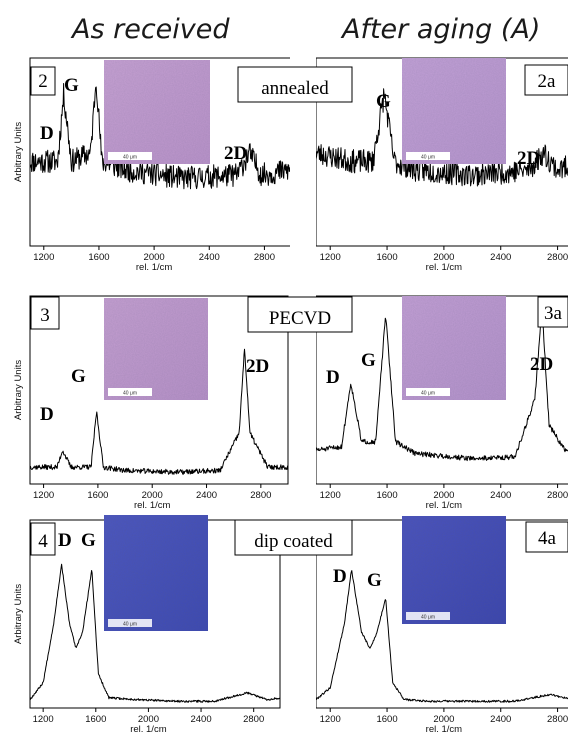  Describe the element at coordinates (454, 570) in the screenshot. I see `micrograph-4a: 40 μm` at that location.